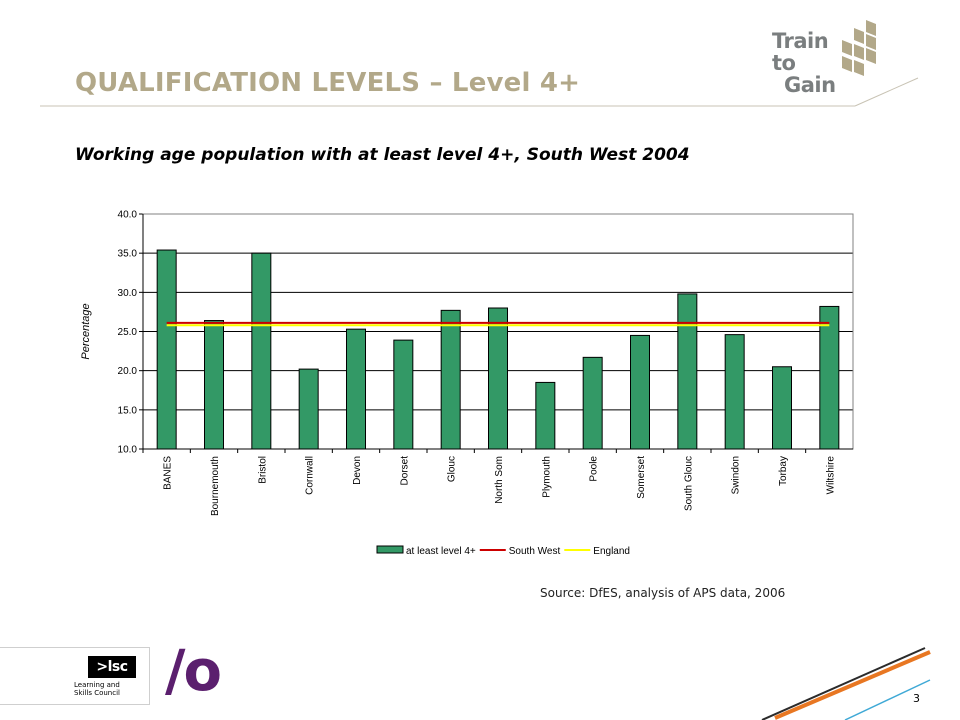 The width and height of the screenshot is (960, 720). What do you see at coordinates (86, 331) in the screenshot?
I see `y-axis-title: Percentage` at bounding box center [86, 331].